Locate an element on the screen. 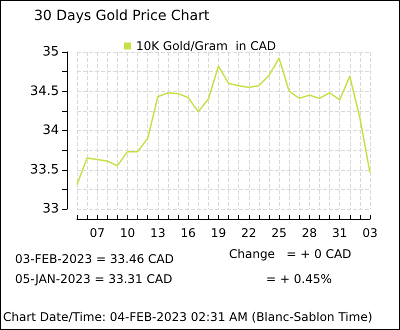  x-tick-label: 03 is located at coordinates (370, 233).